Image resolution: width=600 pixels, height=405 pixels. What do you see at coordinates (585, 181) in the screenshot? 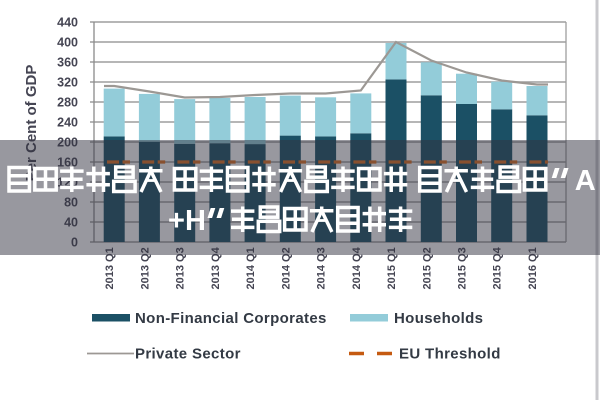
I see `svg-text: A` at bounding box center [585, 181].